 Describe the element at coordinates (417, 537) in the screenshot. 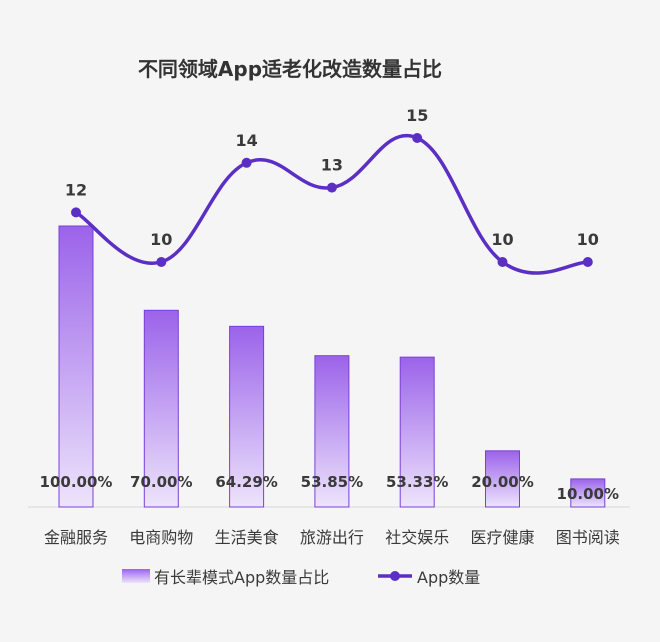

I see `x-tick-label: 社交娱乐` at that location.